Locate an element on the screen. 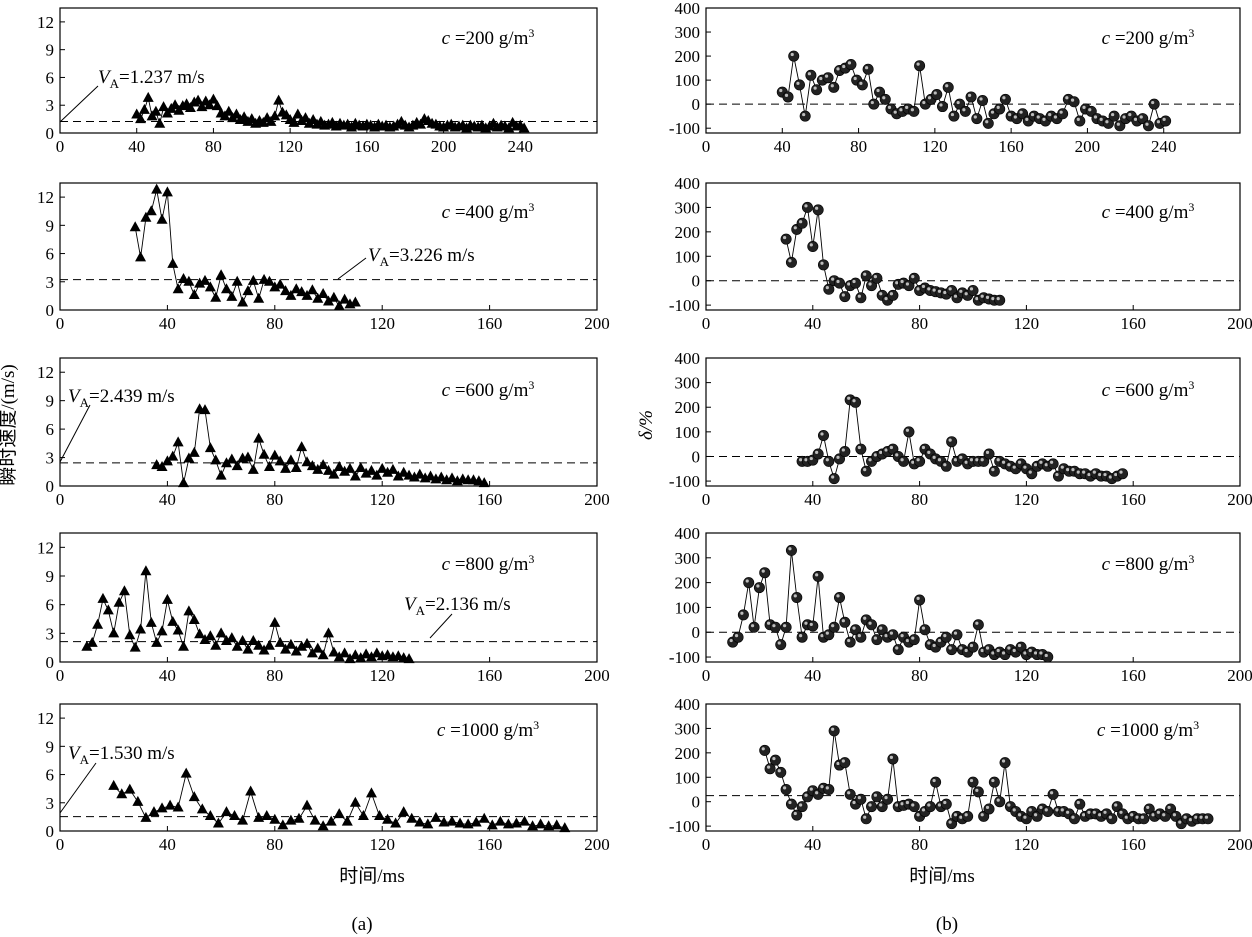  y-tick-label: 300 is located at coordinates (688, 32).